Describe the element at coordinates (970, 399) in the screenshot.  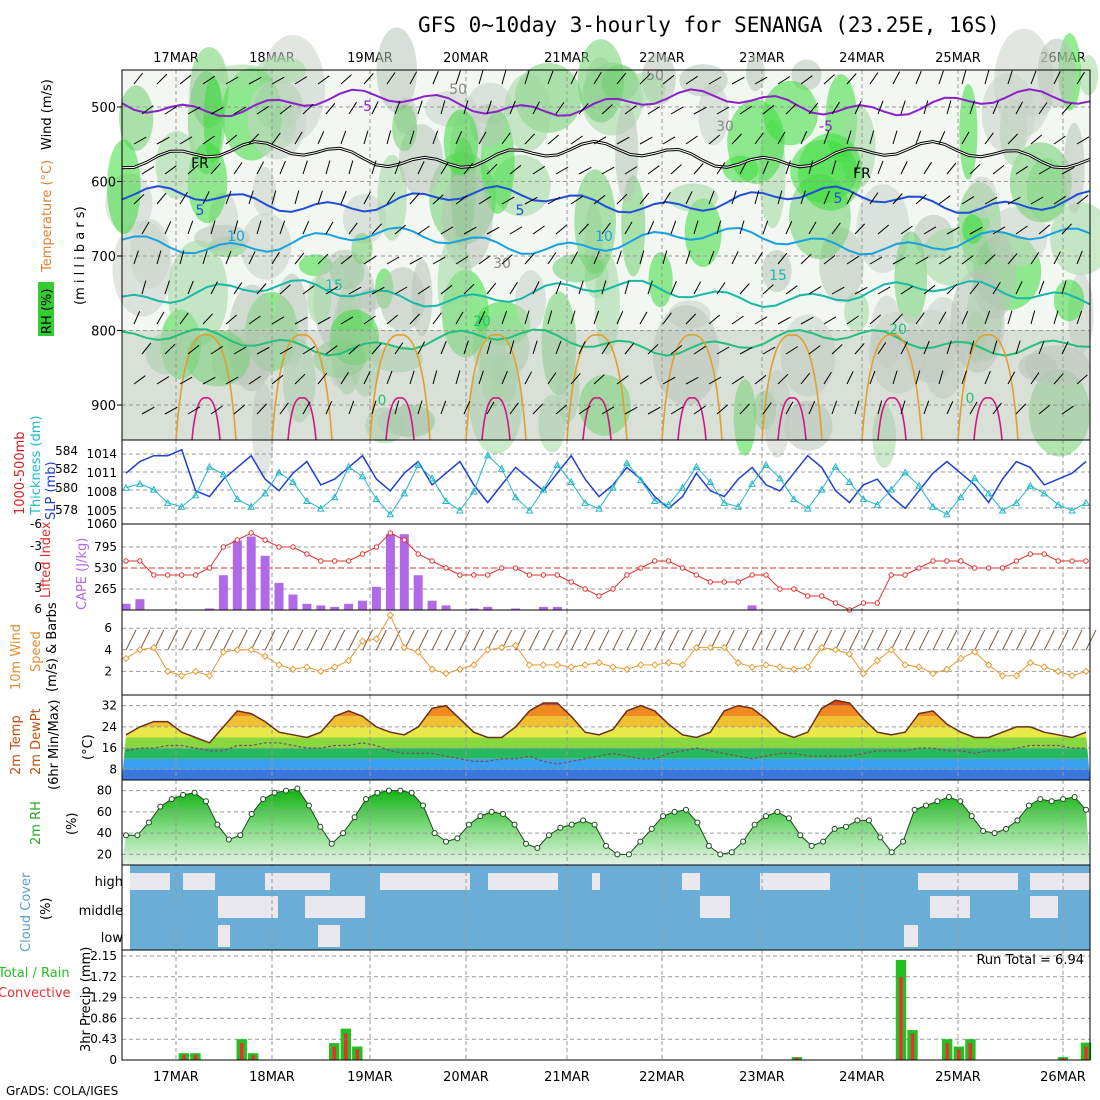
I see `contour-label: 0` at that location.